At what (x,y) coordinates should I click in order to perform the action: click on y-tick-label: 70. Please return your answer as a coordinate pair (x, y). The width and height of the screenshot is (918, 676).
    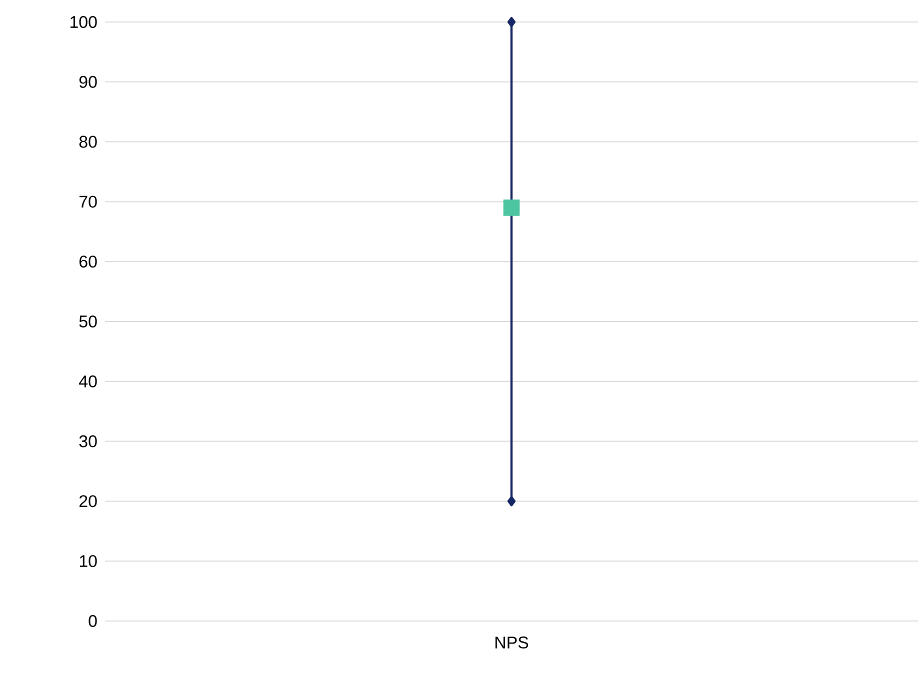
    Looking at the image, I should click on (88, 202).